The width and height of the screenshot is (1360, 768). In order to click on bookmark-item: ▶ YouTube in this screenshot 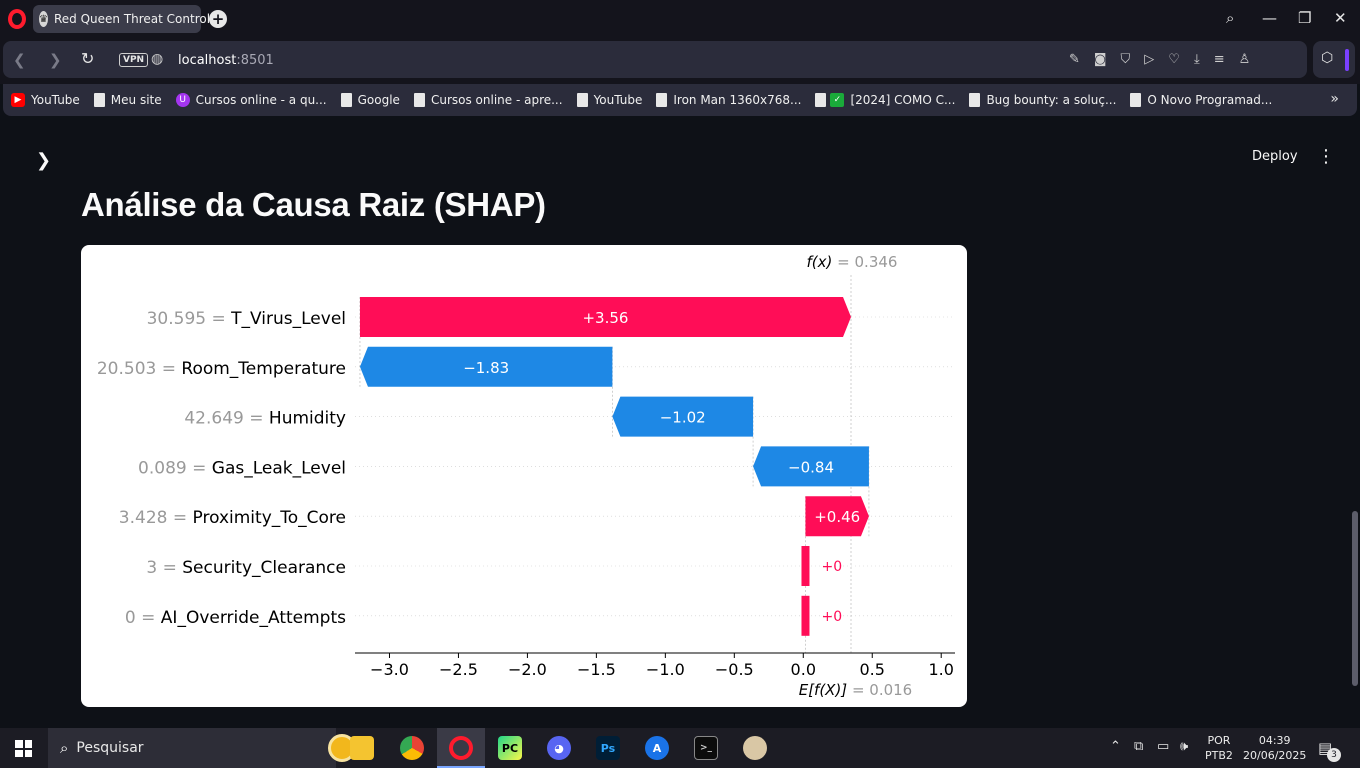, I will do `click(45, 100)`.